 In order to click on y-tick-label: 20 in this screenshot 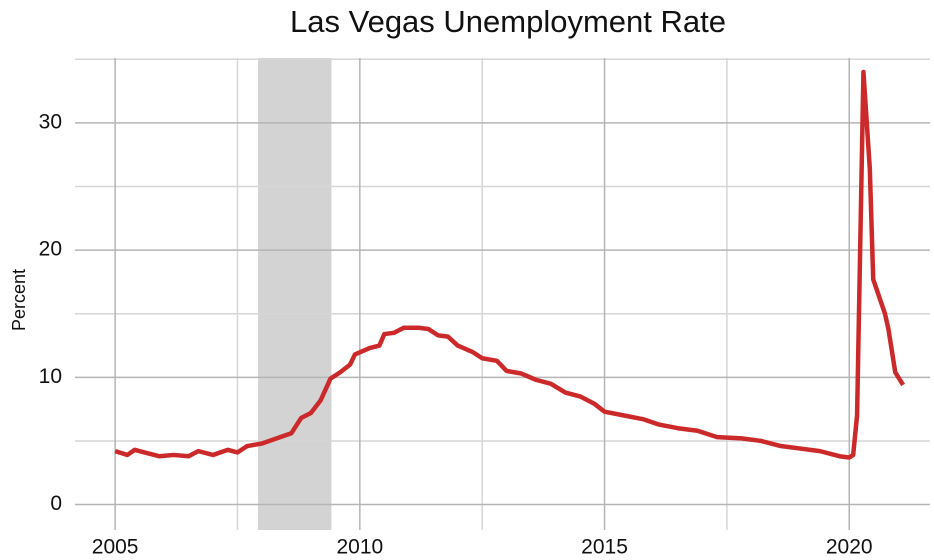, I will do `click(50, 249)`.